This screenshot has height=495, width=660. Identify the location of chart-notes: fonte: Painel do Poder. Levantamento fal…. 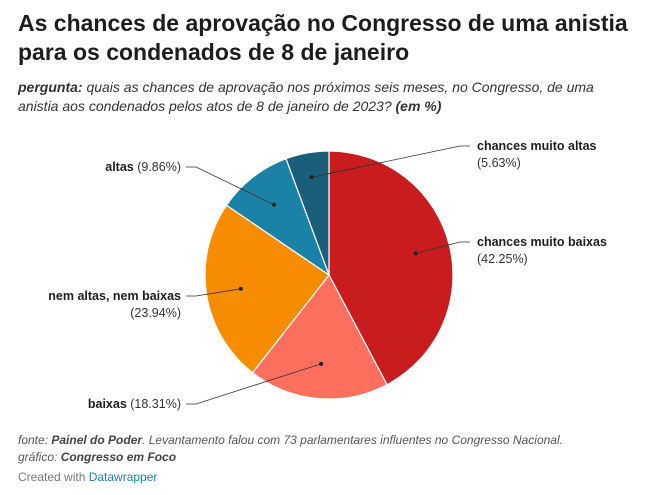
(330, 449).